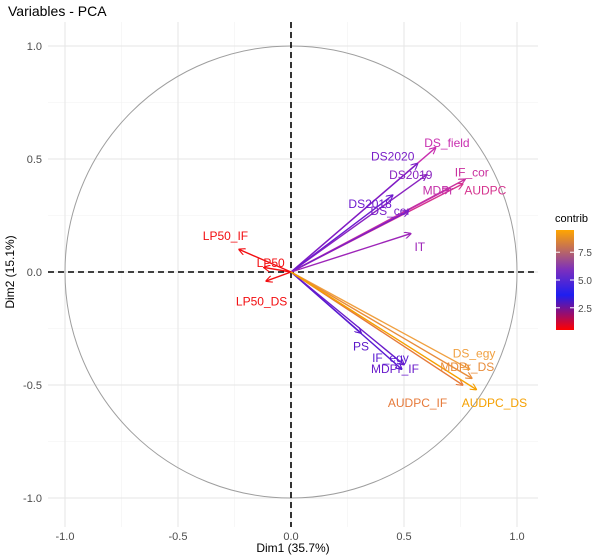  What do you see at coordinates (393, 157) in the screenshot?
I see `label-ds2020: DS2020` at bounding box center [393, 157].